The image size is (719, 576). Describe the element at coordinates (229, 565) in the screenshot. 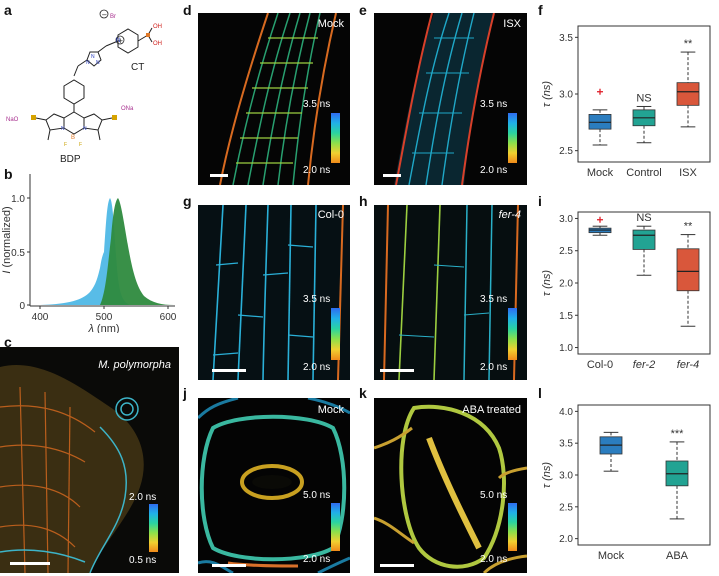

I see `image-j-scalebar` at that location.